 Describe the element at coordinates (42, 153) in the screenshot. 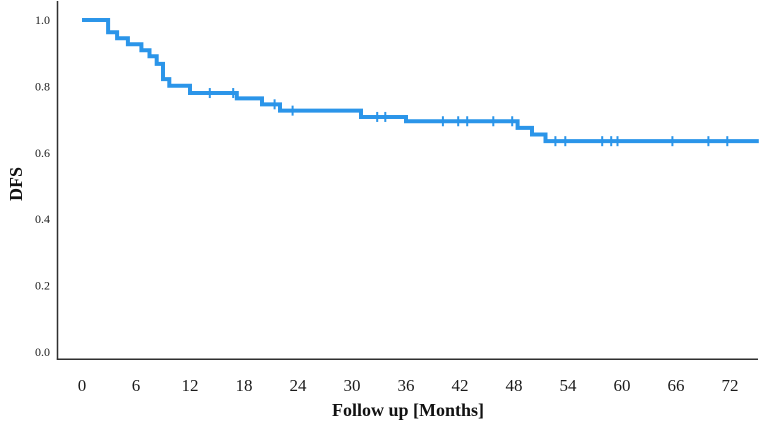

I see `y-tick-label: 0.6` at that location.